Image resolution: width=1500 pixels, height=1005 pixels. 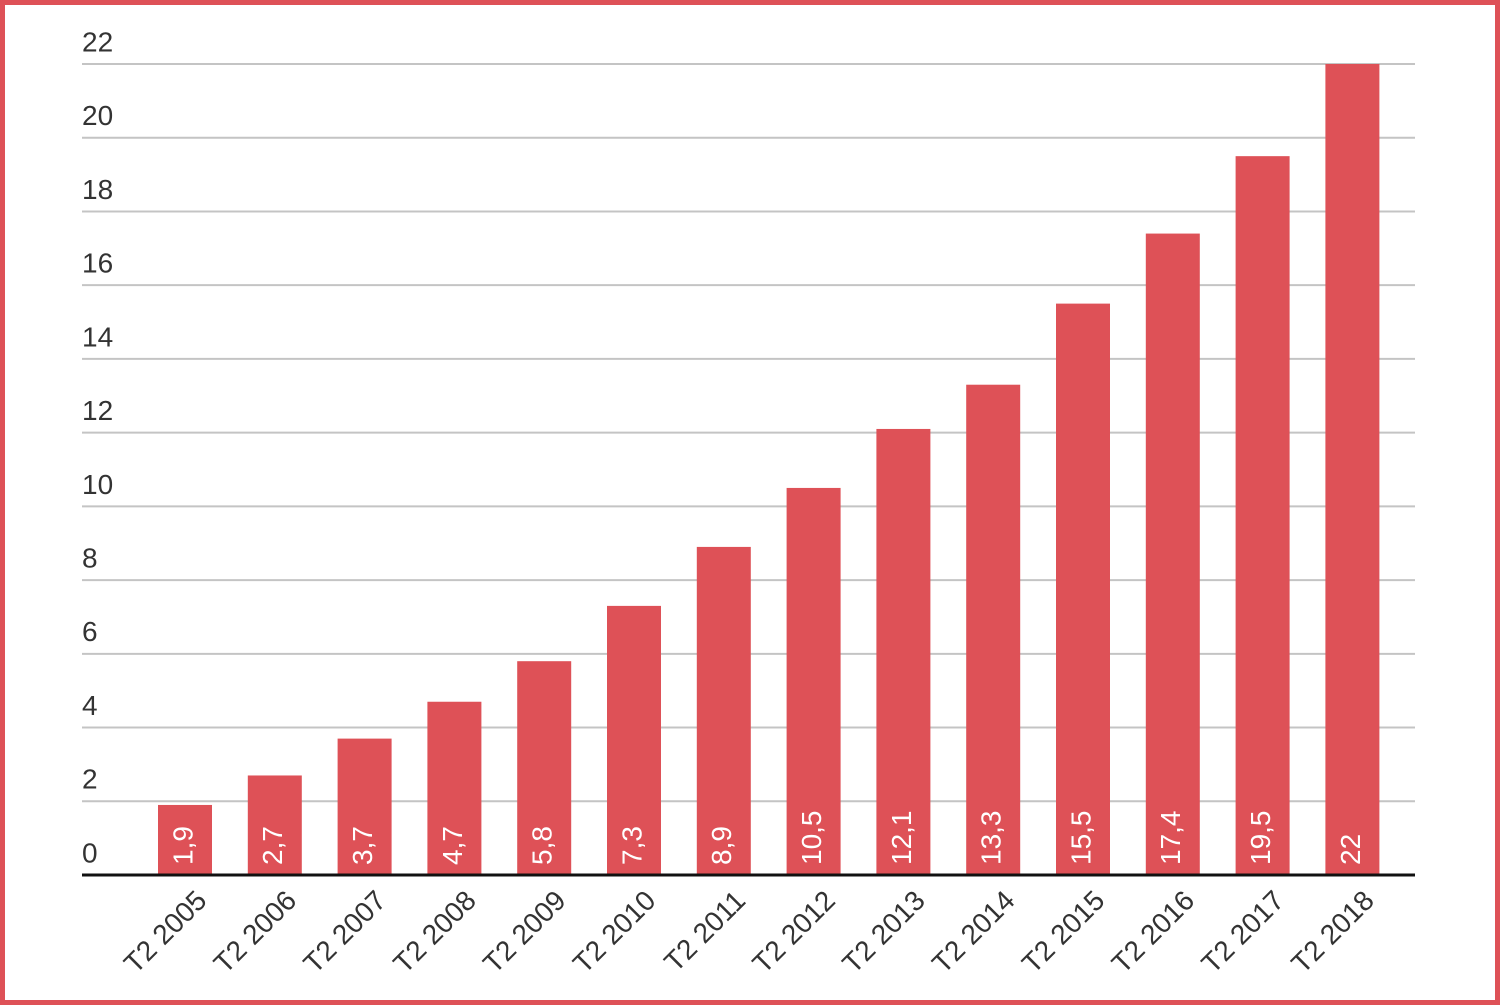 What do you see at coordinates (90, 779) in the screenshot?
I see `y-tick-label: 2` at bounding box center [90, 779].